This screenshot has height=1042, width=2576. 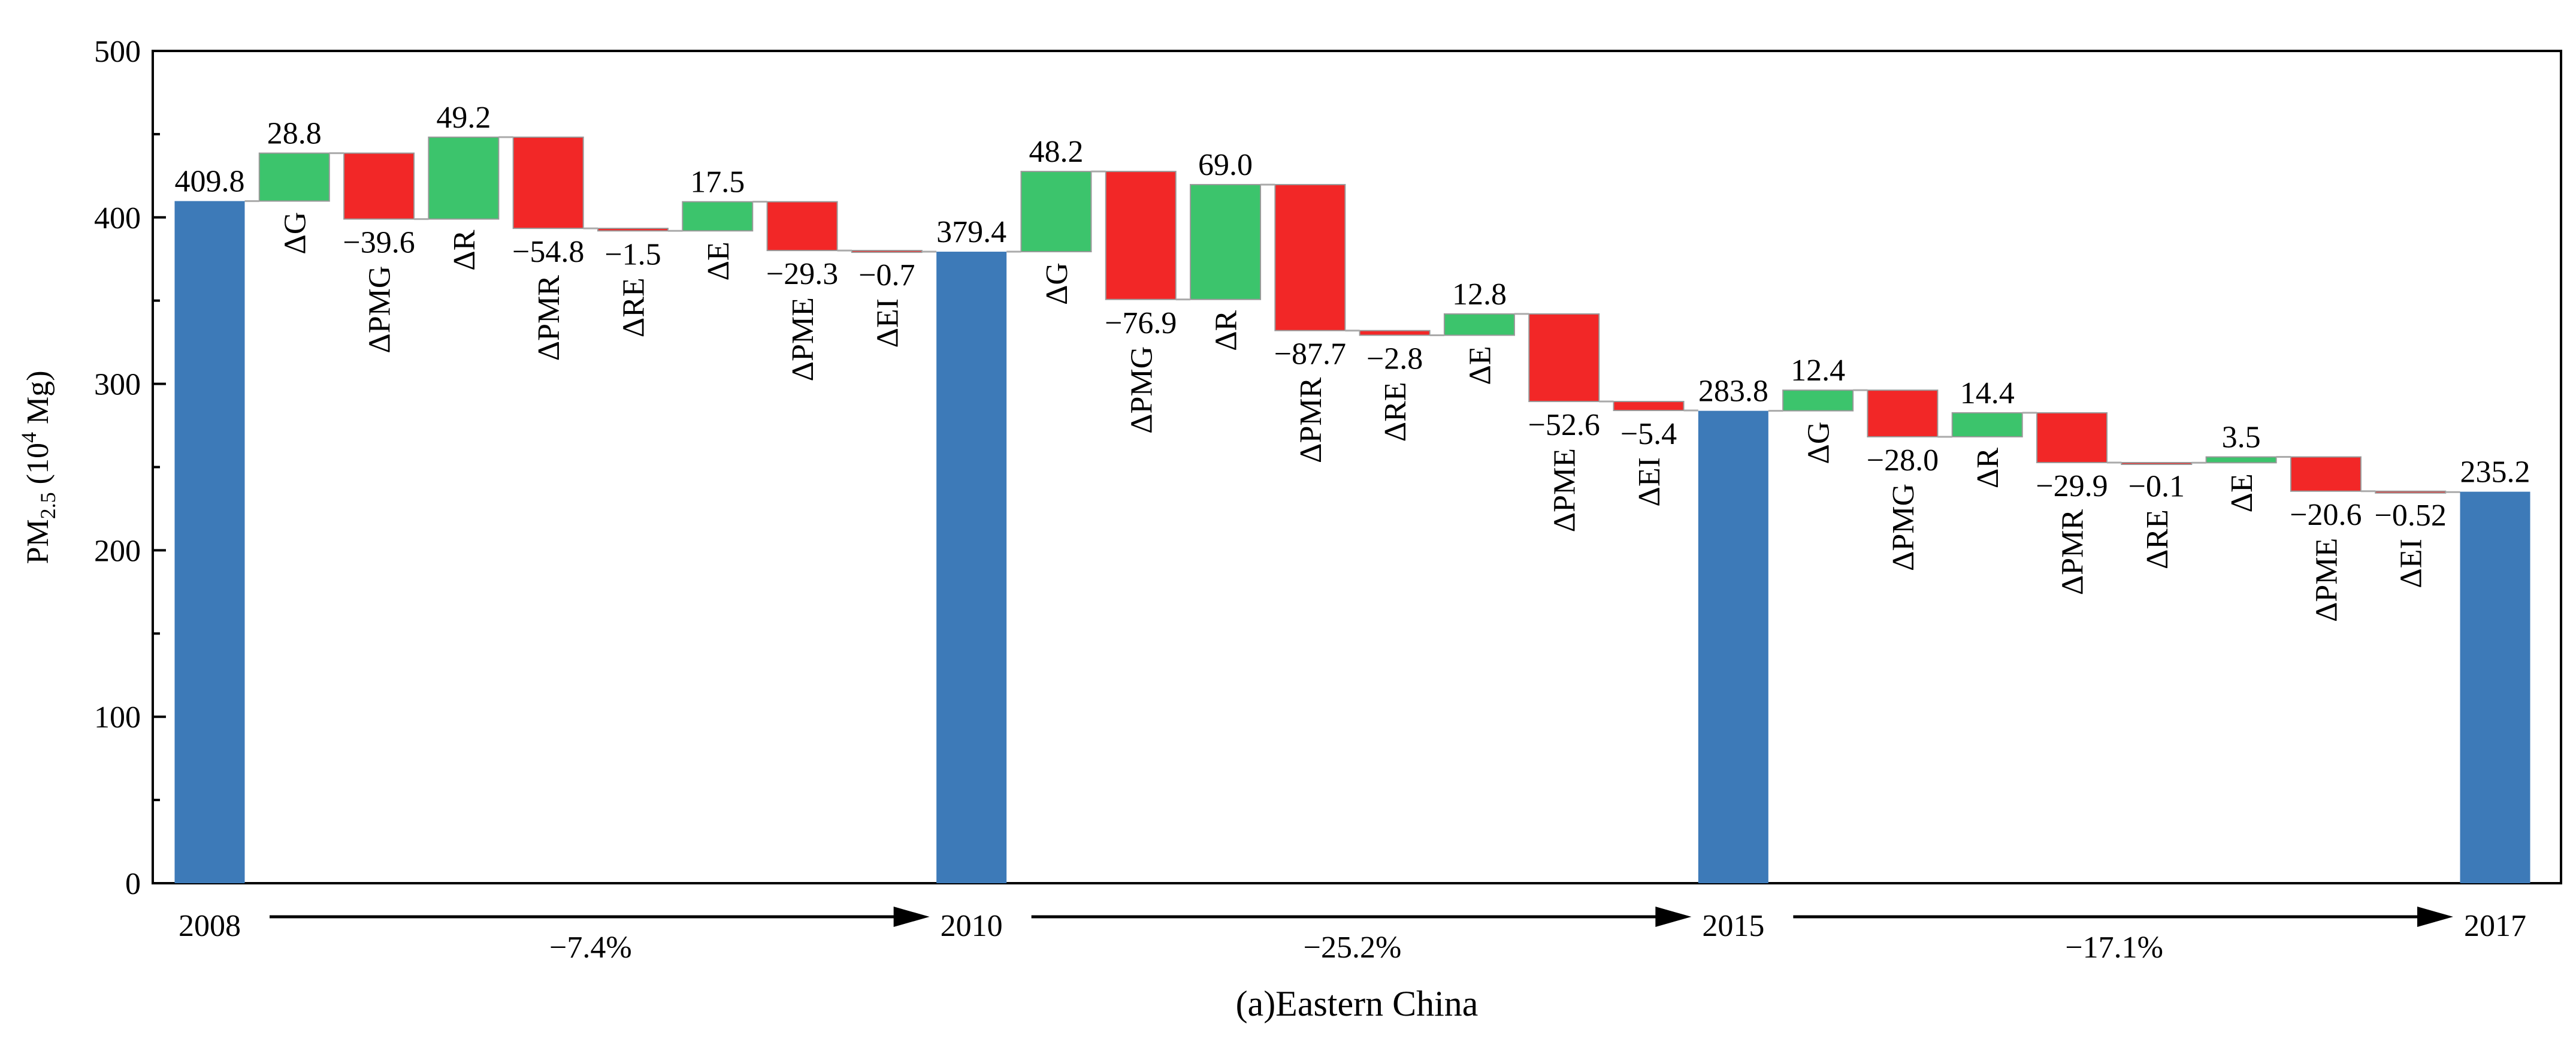 I want to click on total-value-label: 379.4, so click(x=971, y=232).